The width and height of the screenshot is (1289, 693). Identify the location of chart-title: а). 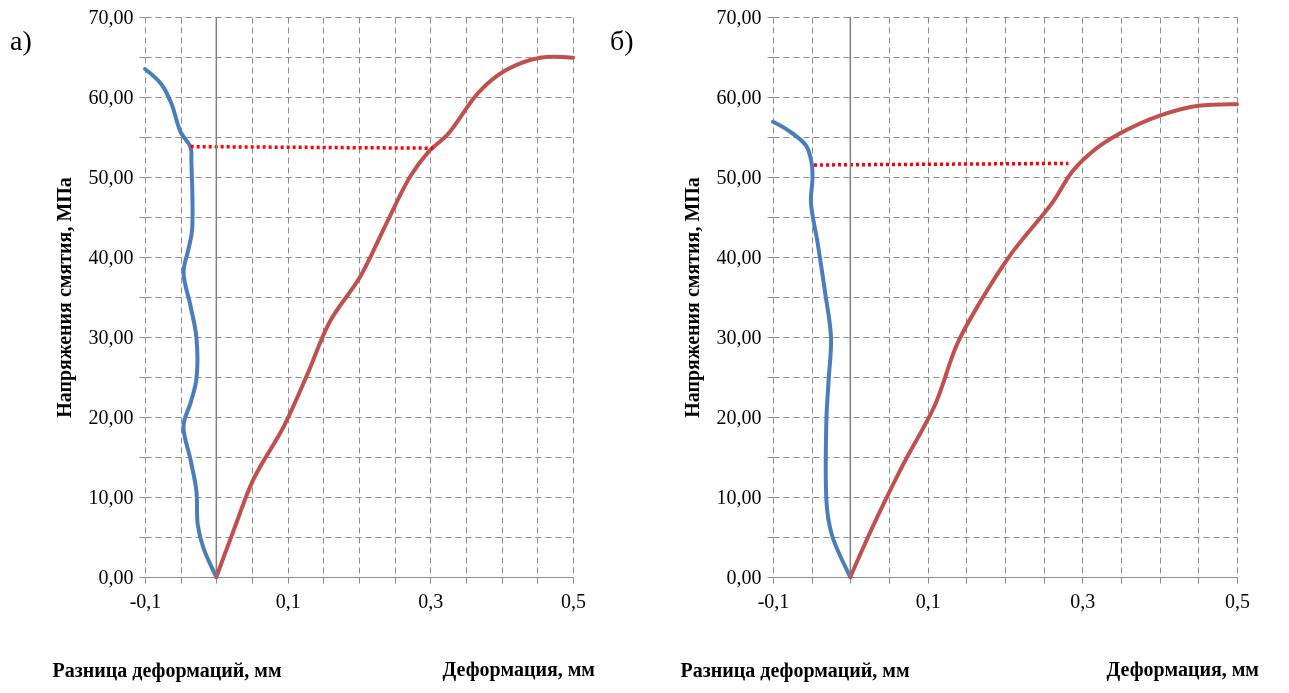
(21, 40).